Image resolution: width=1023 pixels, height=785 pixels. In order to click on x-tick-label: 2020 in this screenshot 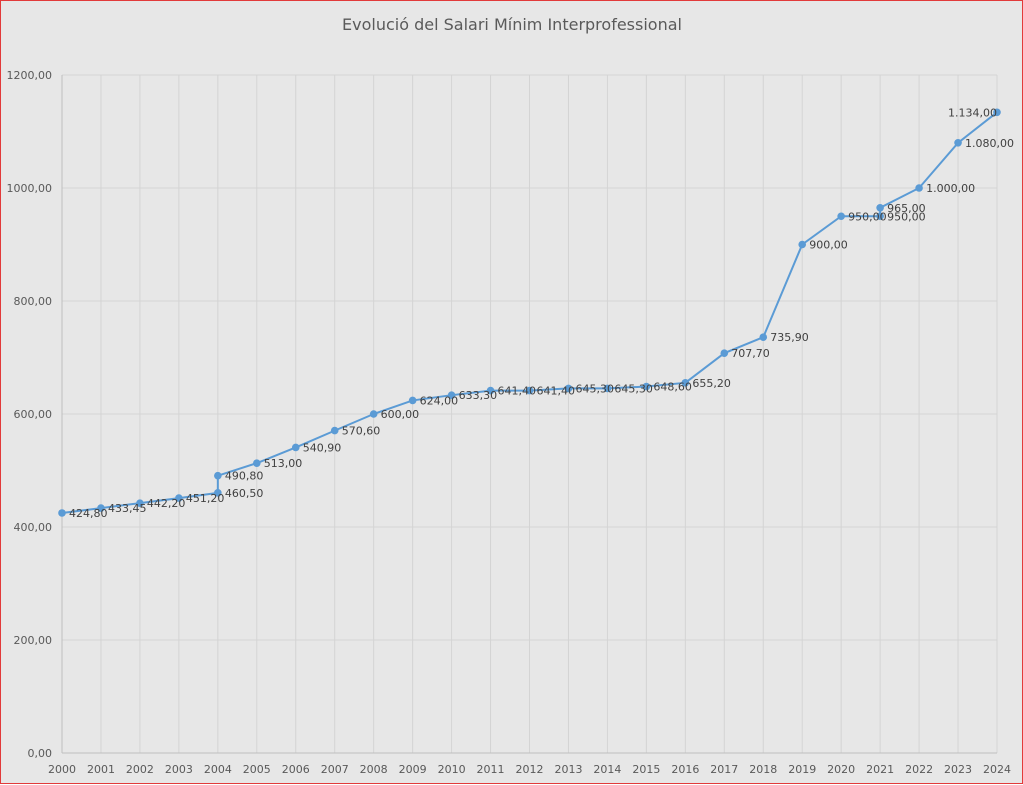, I will do `click(841, 769)`.